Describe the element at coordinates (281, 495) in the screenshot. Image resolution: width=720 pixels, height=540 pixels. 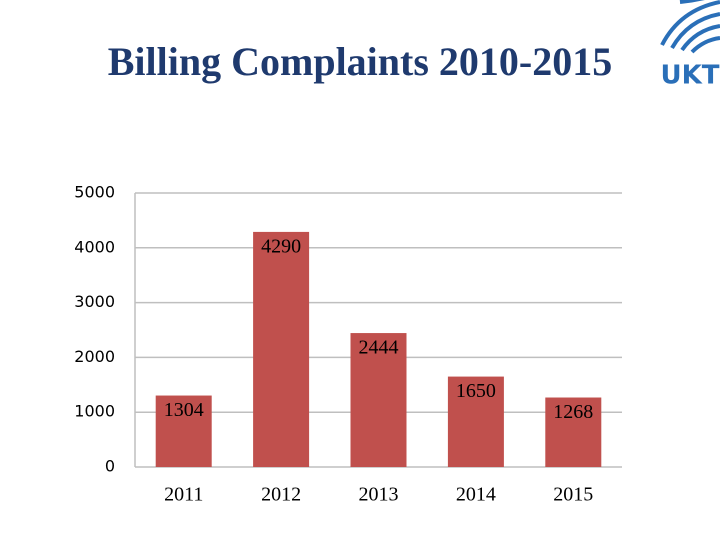
I see `x-tick-label: 2012` at that location.